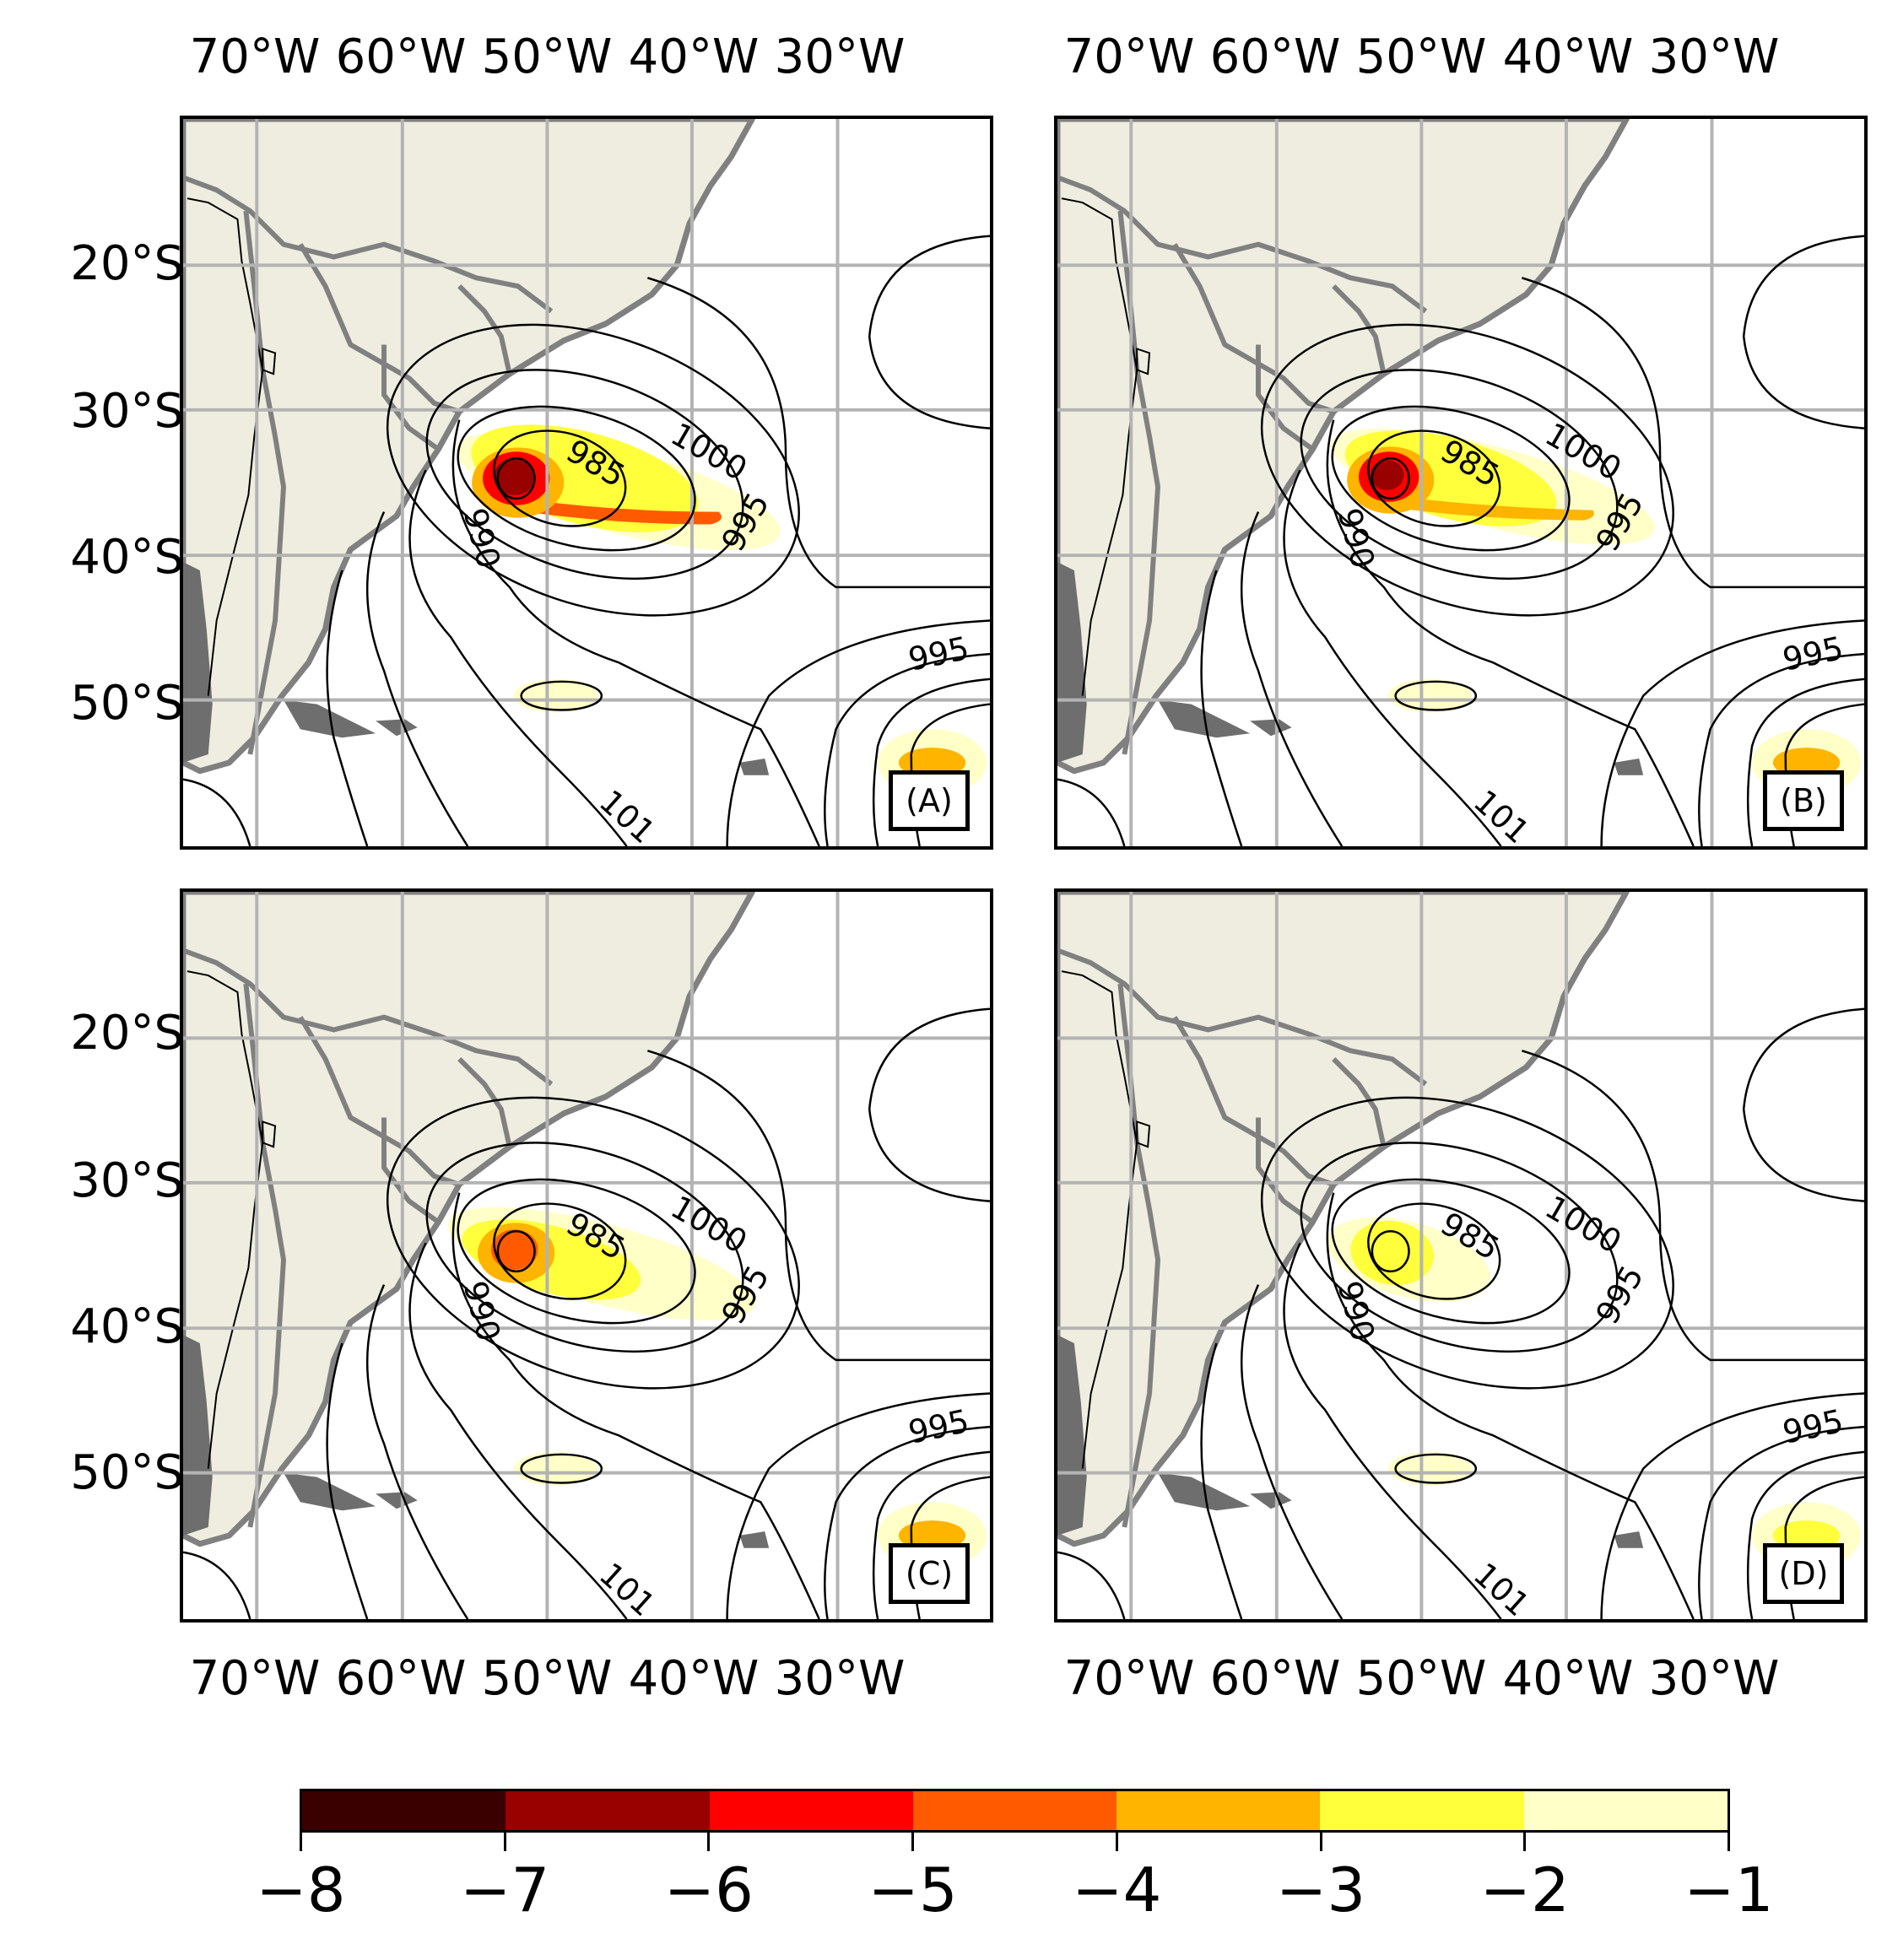 The width and height of the screenshot is (1887, 1960). I want to click on colorbar-tick-label: −1, so click(1729, 1890).